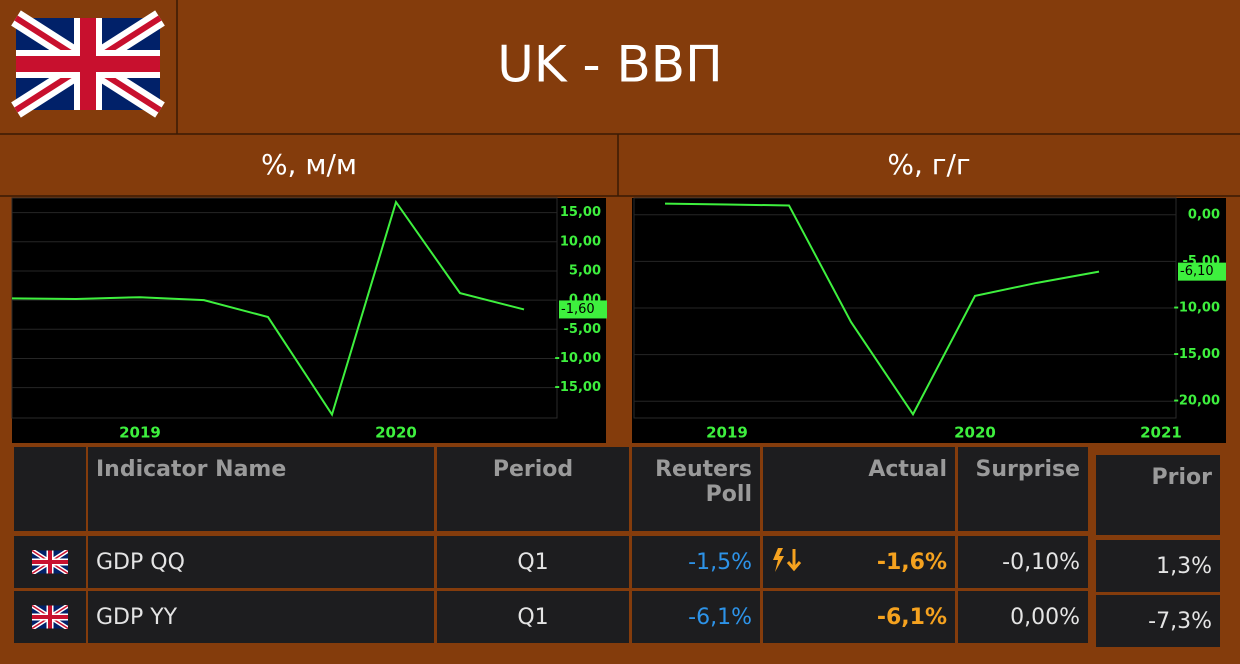  What do you see at coordinates (582, 329) in the screenshot?
I see `y-tick-label: -5,00` at bounding box center [582, 329].